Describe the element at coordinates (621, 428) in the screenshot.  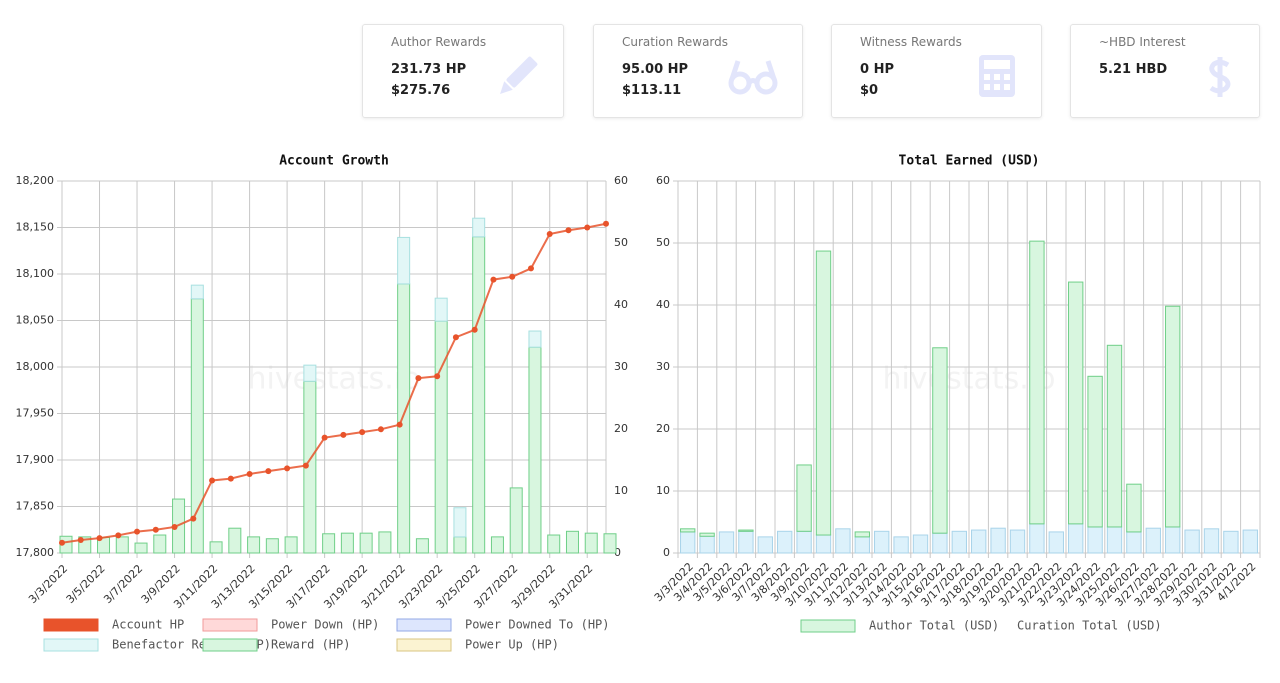
I see `y2-tick-label: 20` at that location.